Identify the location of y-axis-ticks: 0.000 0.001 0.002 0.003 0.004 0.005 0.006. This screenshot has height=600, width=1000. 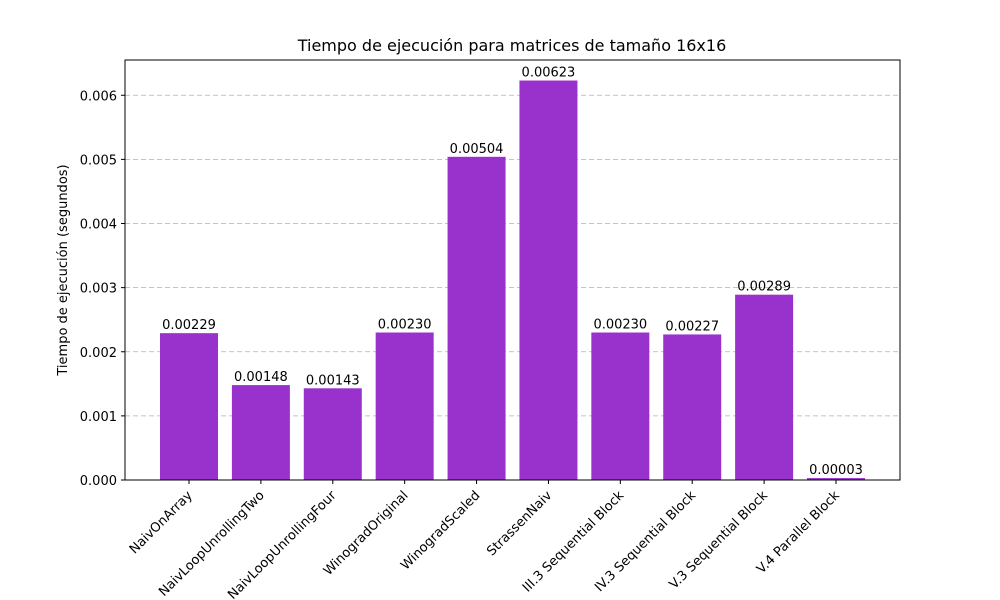
(102, 289).